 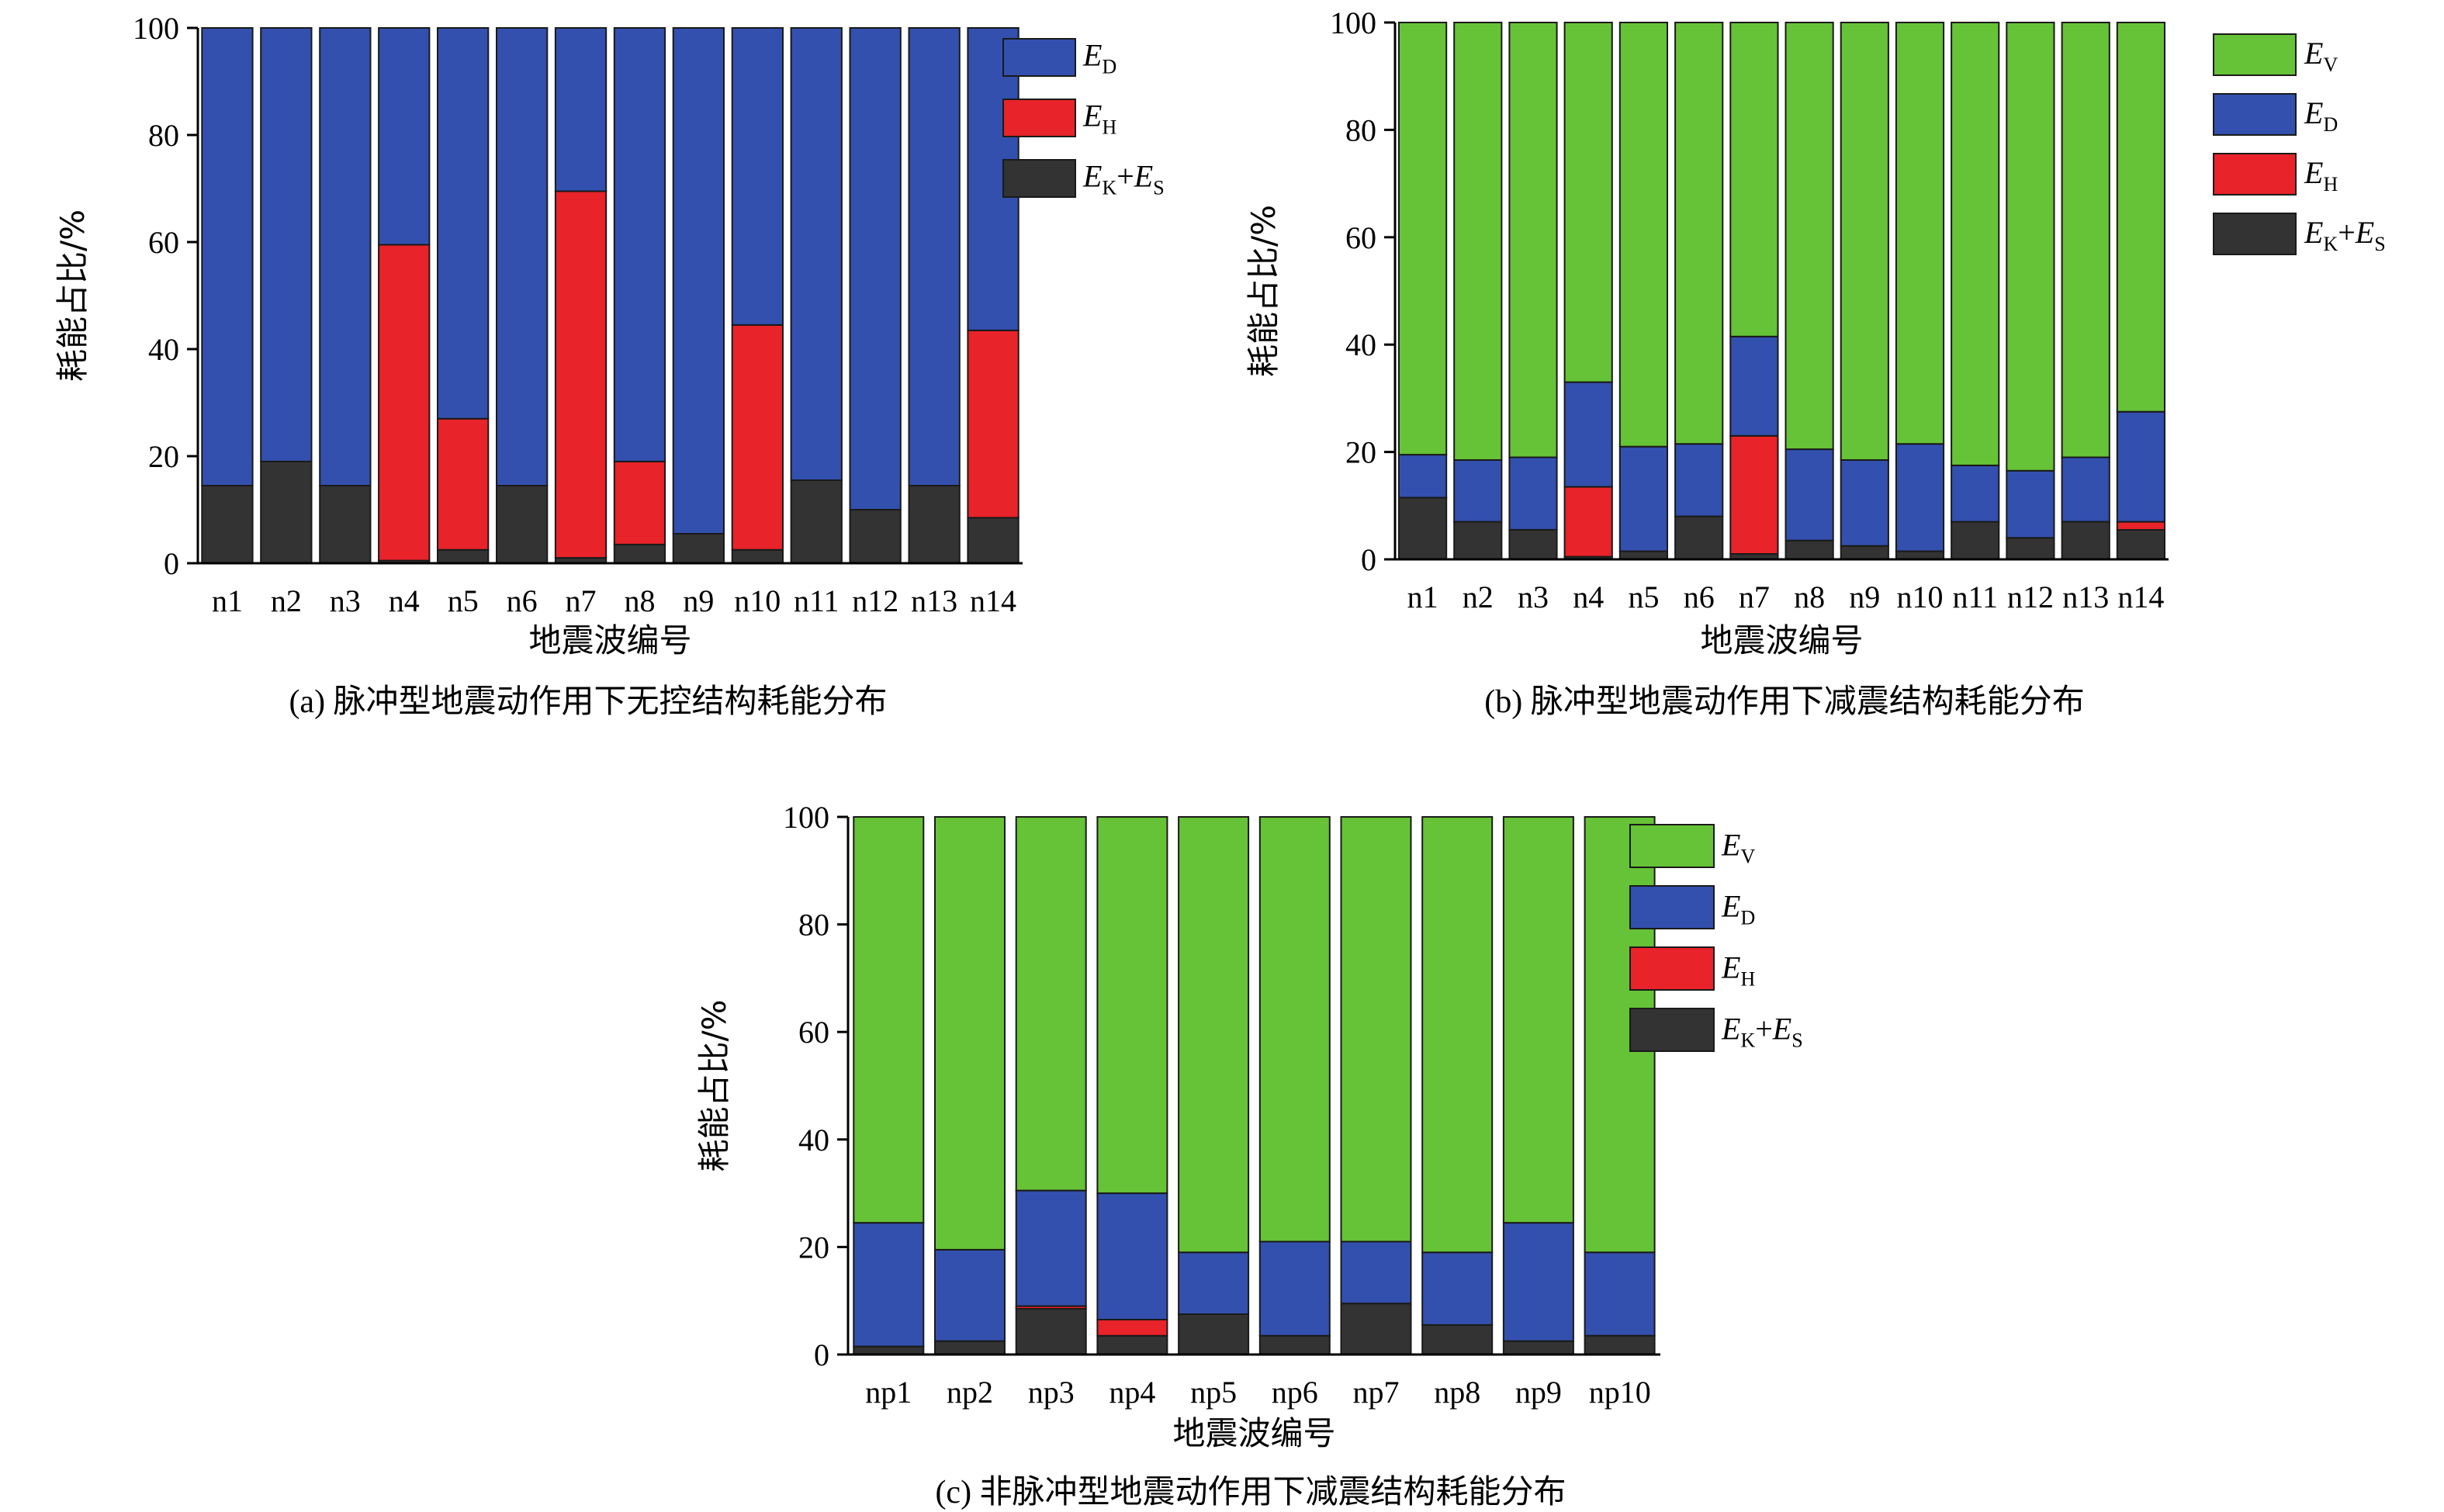 What do you see at coordinates (1214, 1283) in the screenshot?
I see `bar-np5-E_D` at bounding box center [1214, 1283].